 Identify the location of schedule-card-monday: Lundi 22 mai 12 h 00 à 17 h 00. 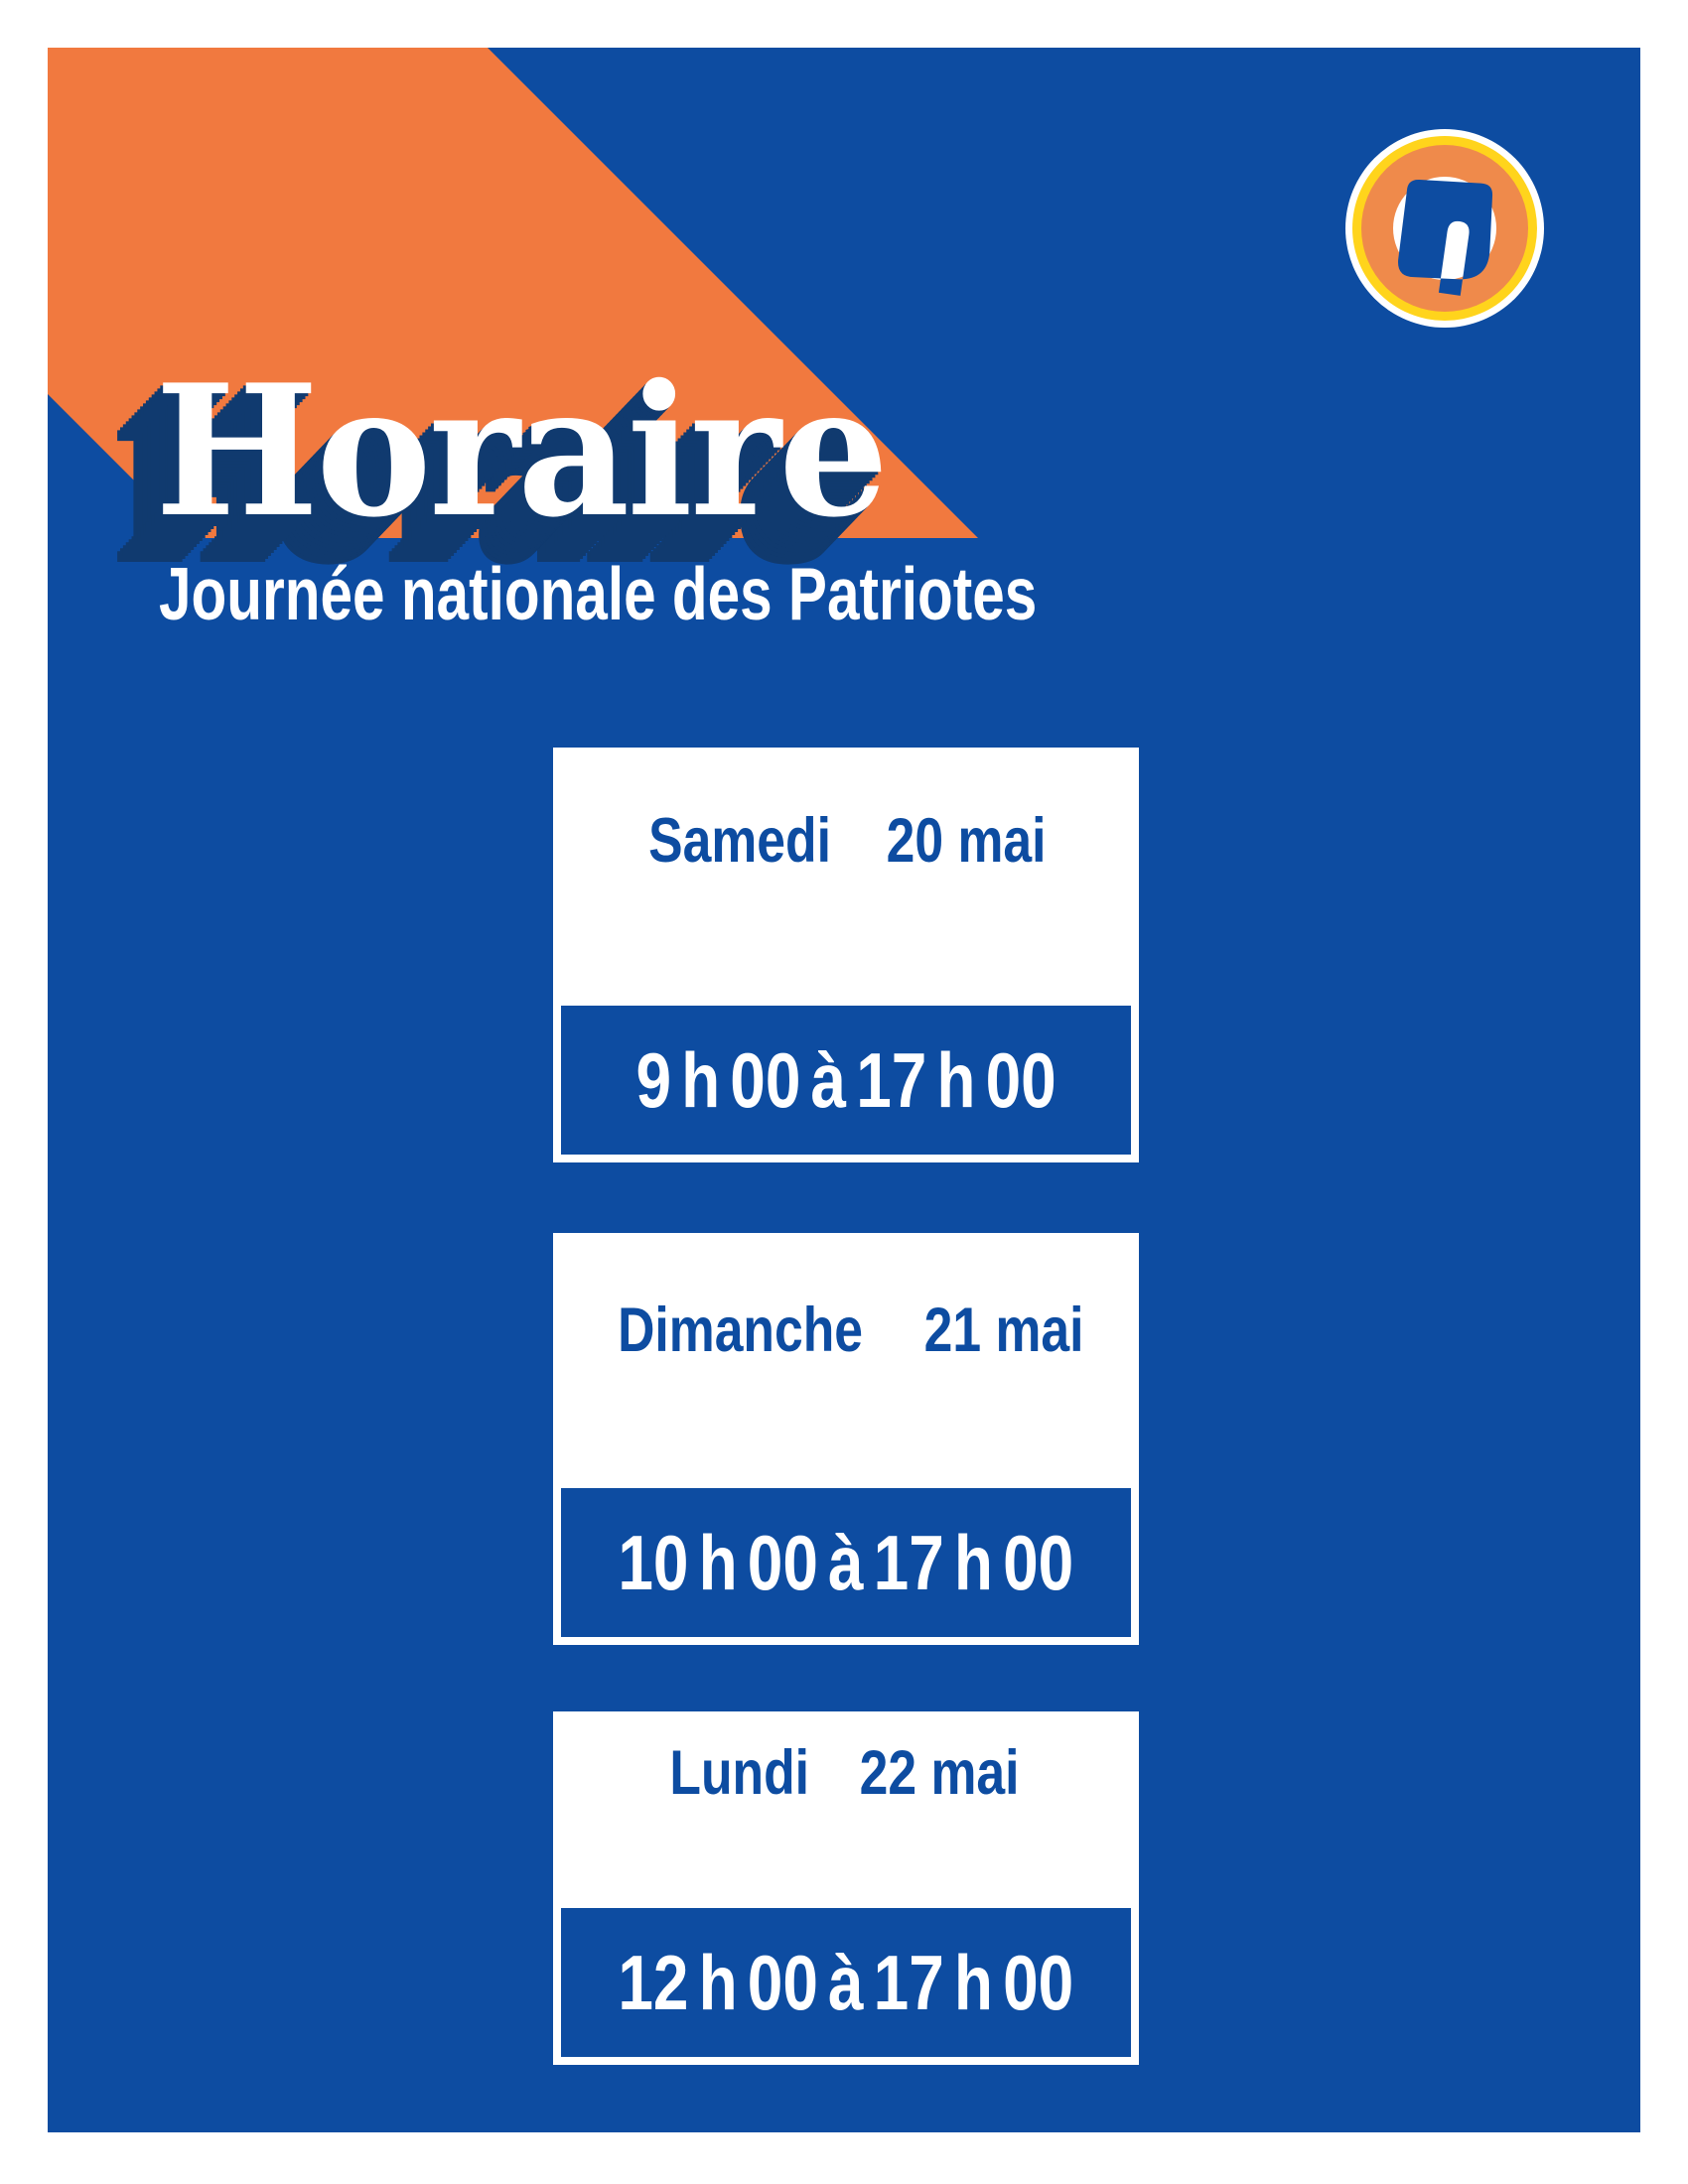
(846, 1888).